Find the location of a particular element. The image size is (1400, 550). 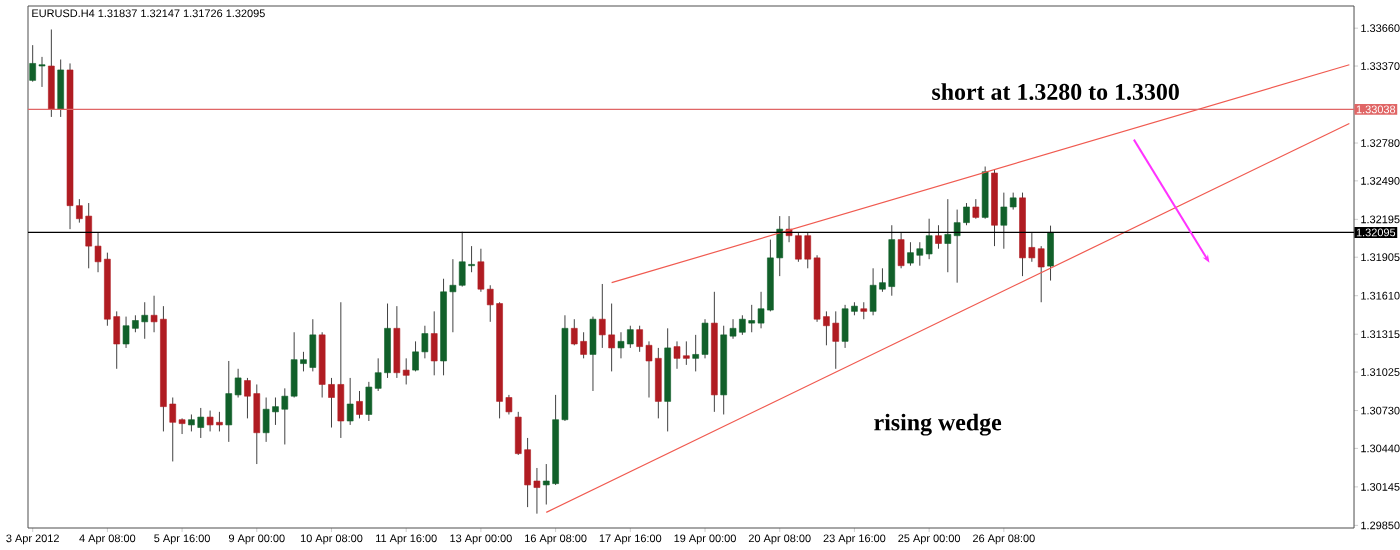

annotation: rising wedge is located at coordinates (938, 424).